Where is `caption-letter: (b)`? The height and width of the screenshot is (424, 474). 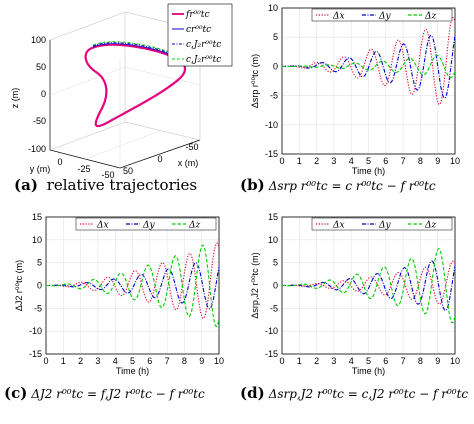
caption-letter: (b) is located at coordinates (252, 185).